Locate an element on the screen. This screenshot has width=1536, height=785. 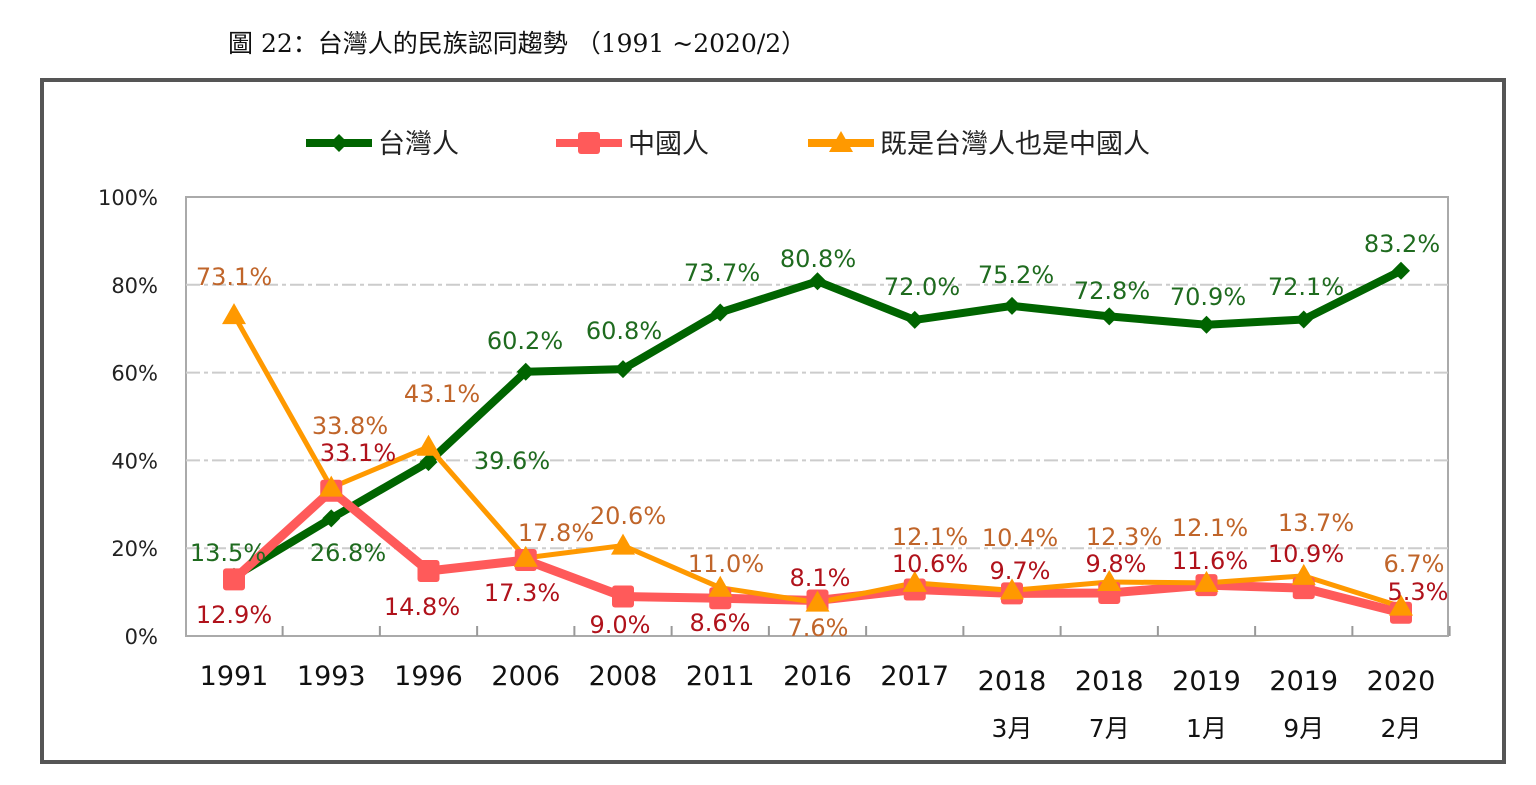
legend-label-2: 既是台灣人也是中國人 is located at coordinates (1015, 144).